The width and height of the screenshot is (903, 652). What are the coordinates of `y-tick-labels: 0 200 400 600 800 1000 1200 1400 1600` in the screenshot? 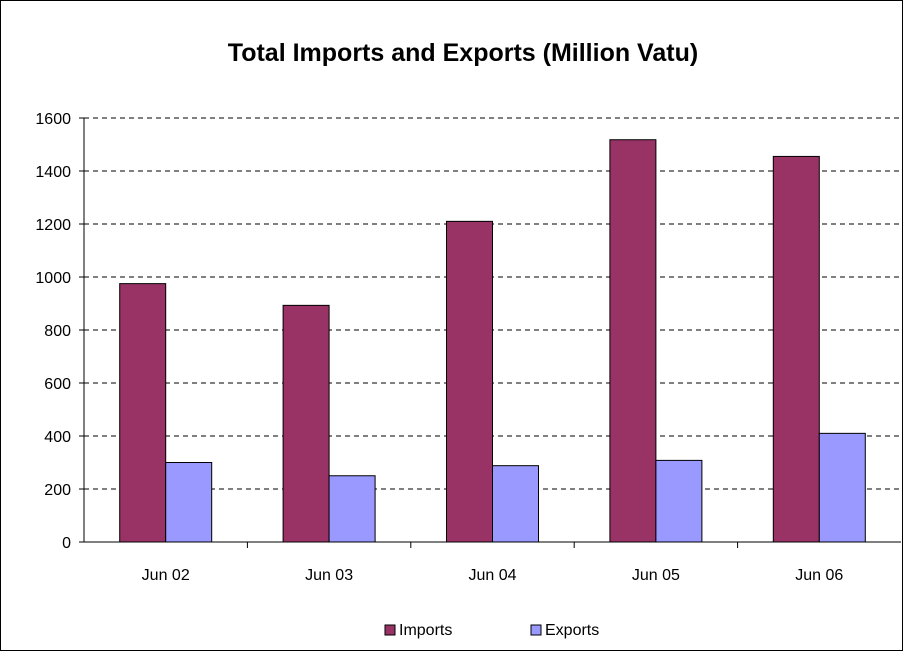 It's located at (53, 331).